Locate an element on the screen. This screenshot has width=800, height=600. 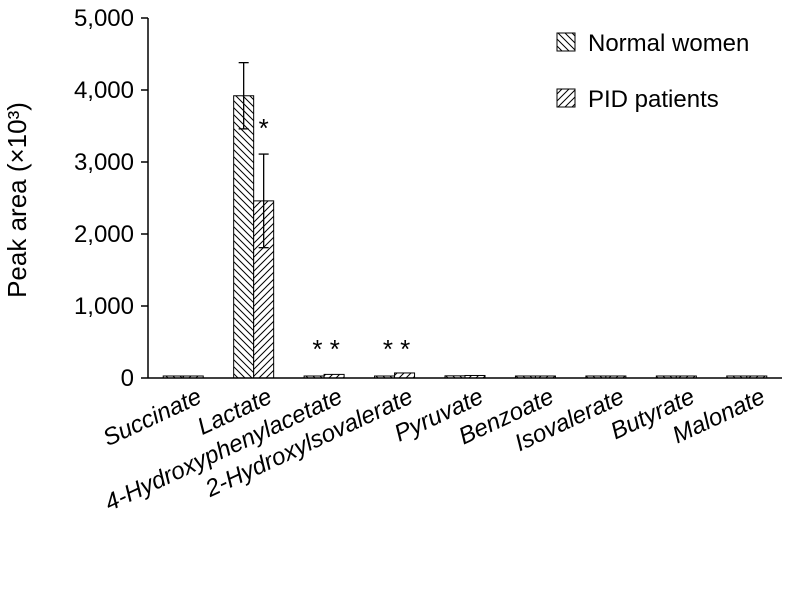
legend: Normal women PID patients is located at coordinates (652, 71).